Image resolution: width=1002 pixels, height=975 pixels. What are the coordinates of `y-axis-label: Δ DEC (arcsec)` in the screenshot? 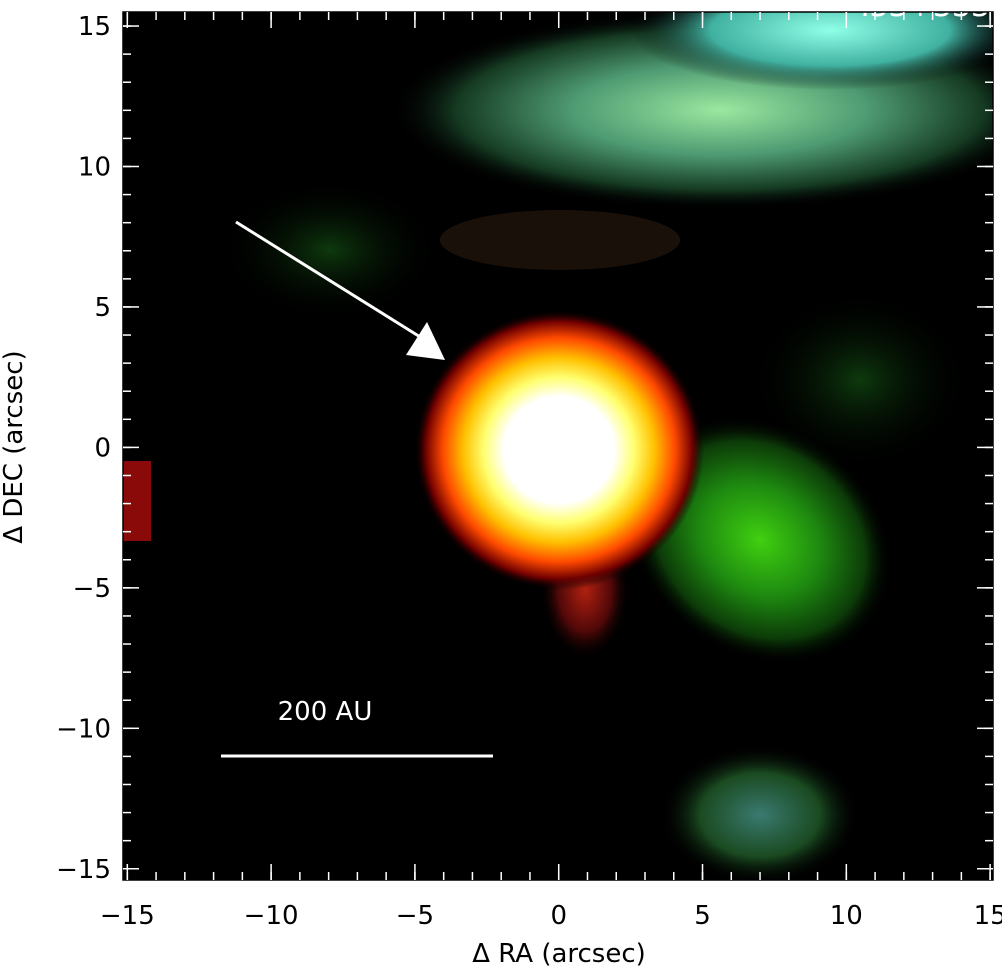 It's located at (14, 446).